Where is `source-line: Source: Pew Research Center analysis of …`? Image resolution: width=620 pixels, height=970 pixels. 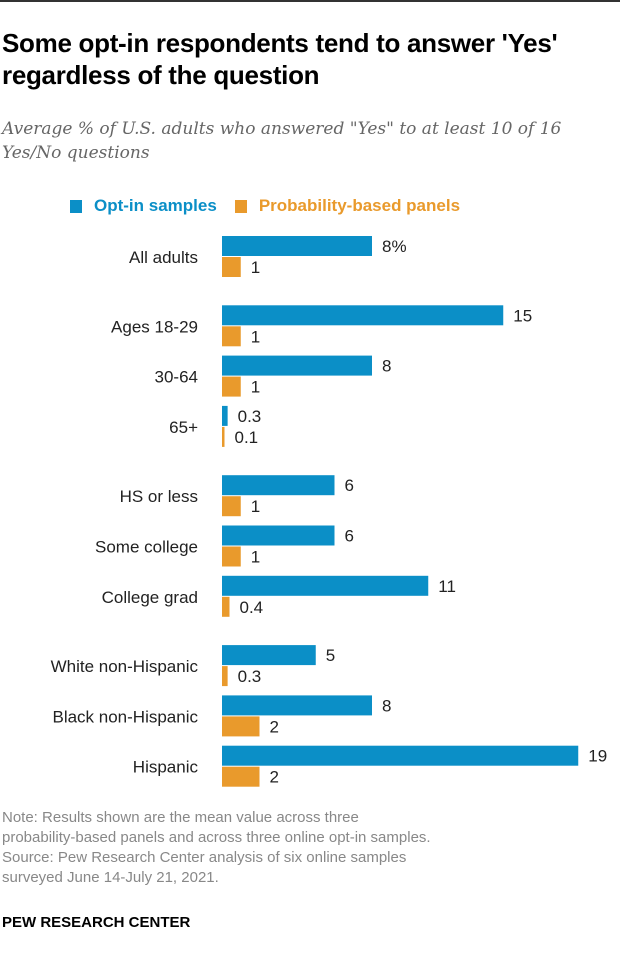
source-line: Source: Pew Research Center analysis of … is located at coordinates (204, 857).